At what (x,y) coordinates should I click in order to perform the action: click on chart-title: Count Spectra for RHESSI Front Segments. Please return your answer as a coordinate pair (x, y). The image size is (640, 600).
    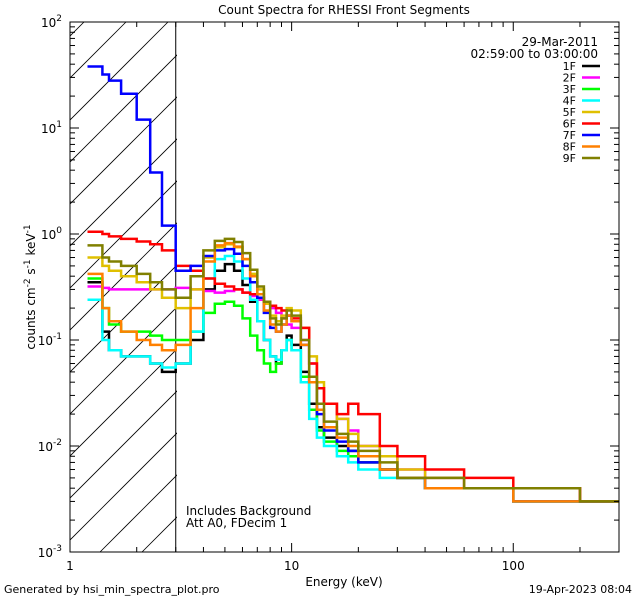
    Looking at the image, I should click on (344, 10).